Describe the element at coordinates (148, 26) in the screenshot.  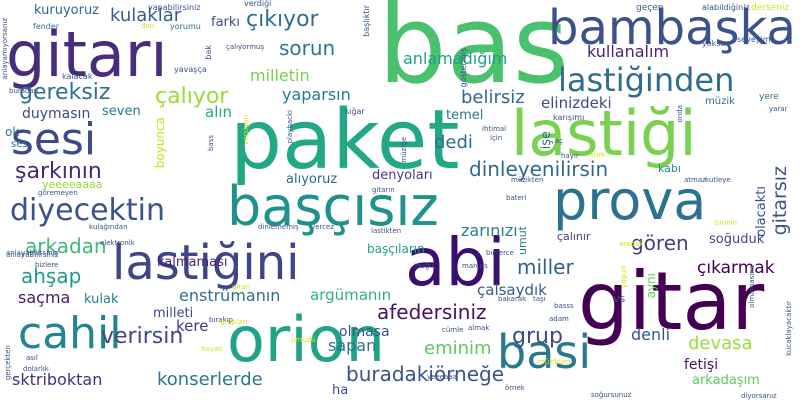
I see `word-90: don` at that location.